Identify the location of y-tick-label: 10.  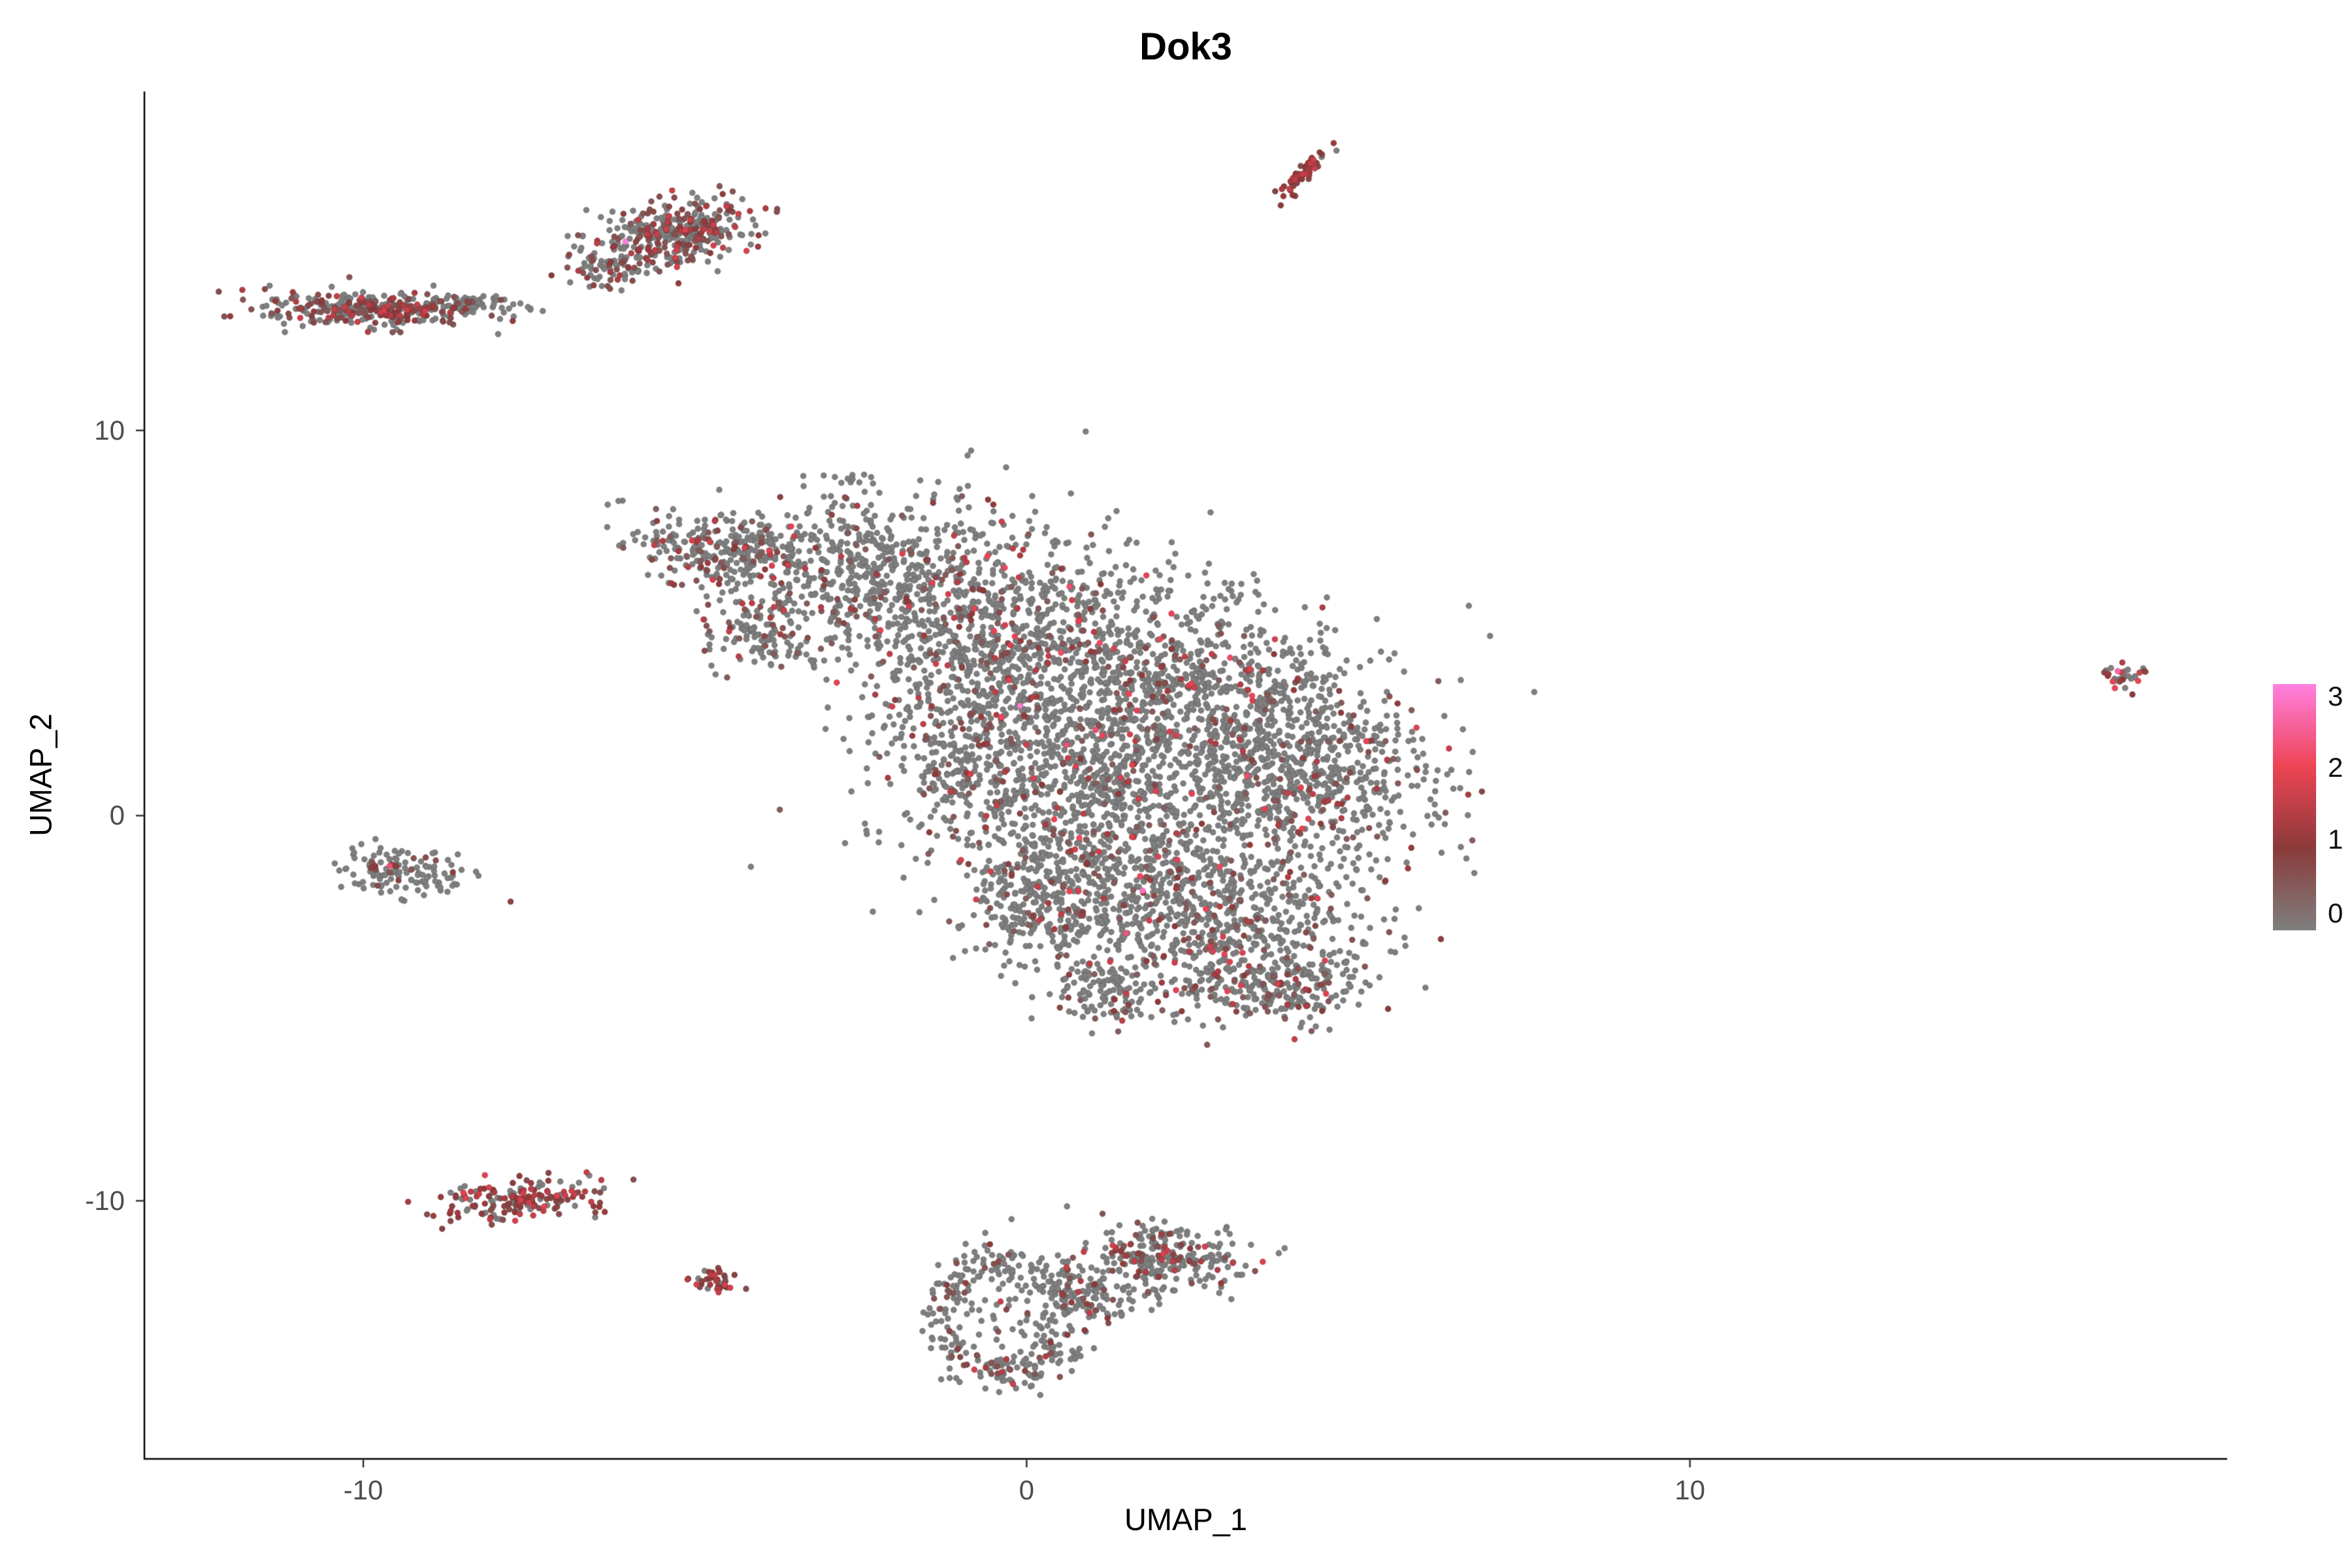
(109, 430).